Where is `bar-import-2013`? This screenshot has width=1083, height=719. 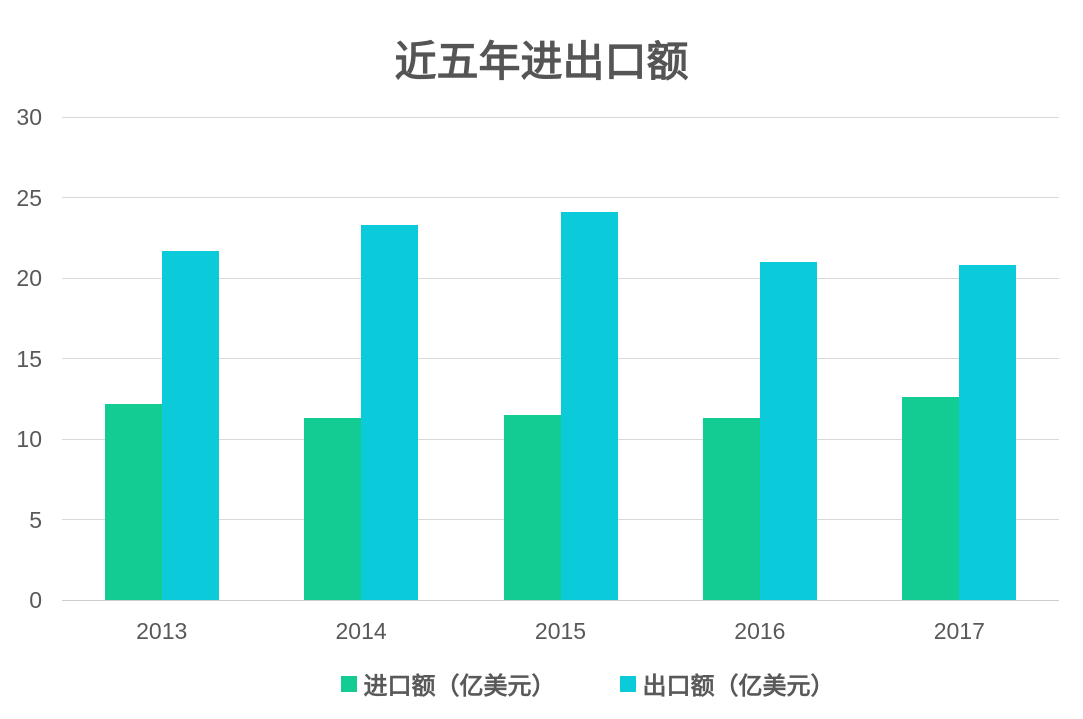
bar-import-2013 is located at coordinates (133, 501).